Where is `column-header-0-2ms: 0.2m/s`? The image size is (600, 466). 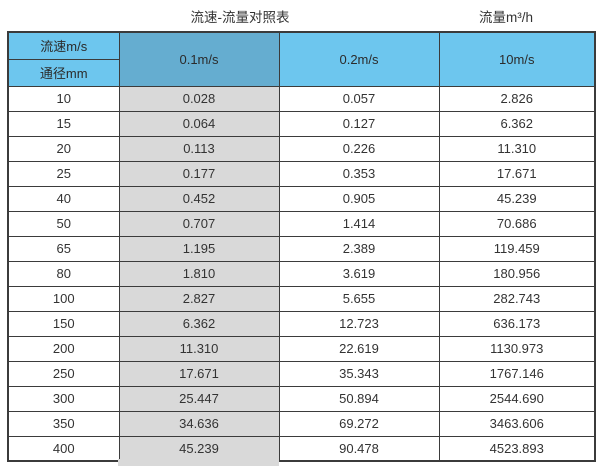 column-header-0-2ms: 0.2m/s is located at coordinates (359, 59).